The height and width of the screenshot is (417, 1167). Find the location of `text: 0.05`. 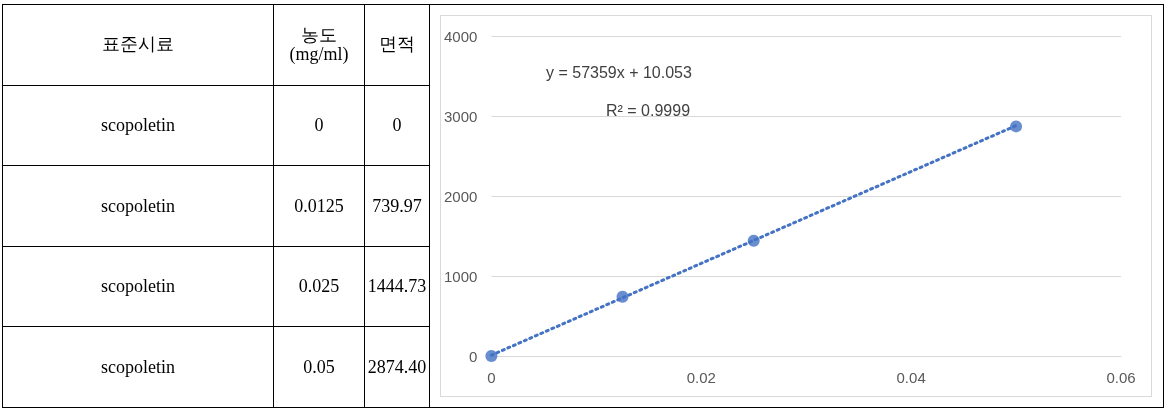

text: 0.05 is located at coordinates (319, 366).